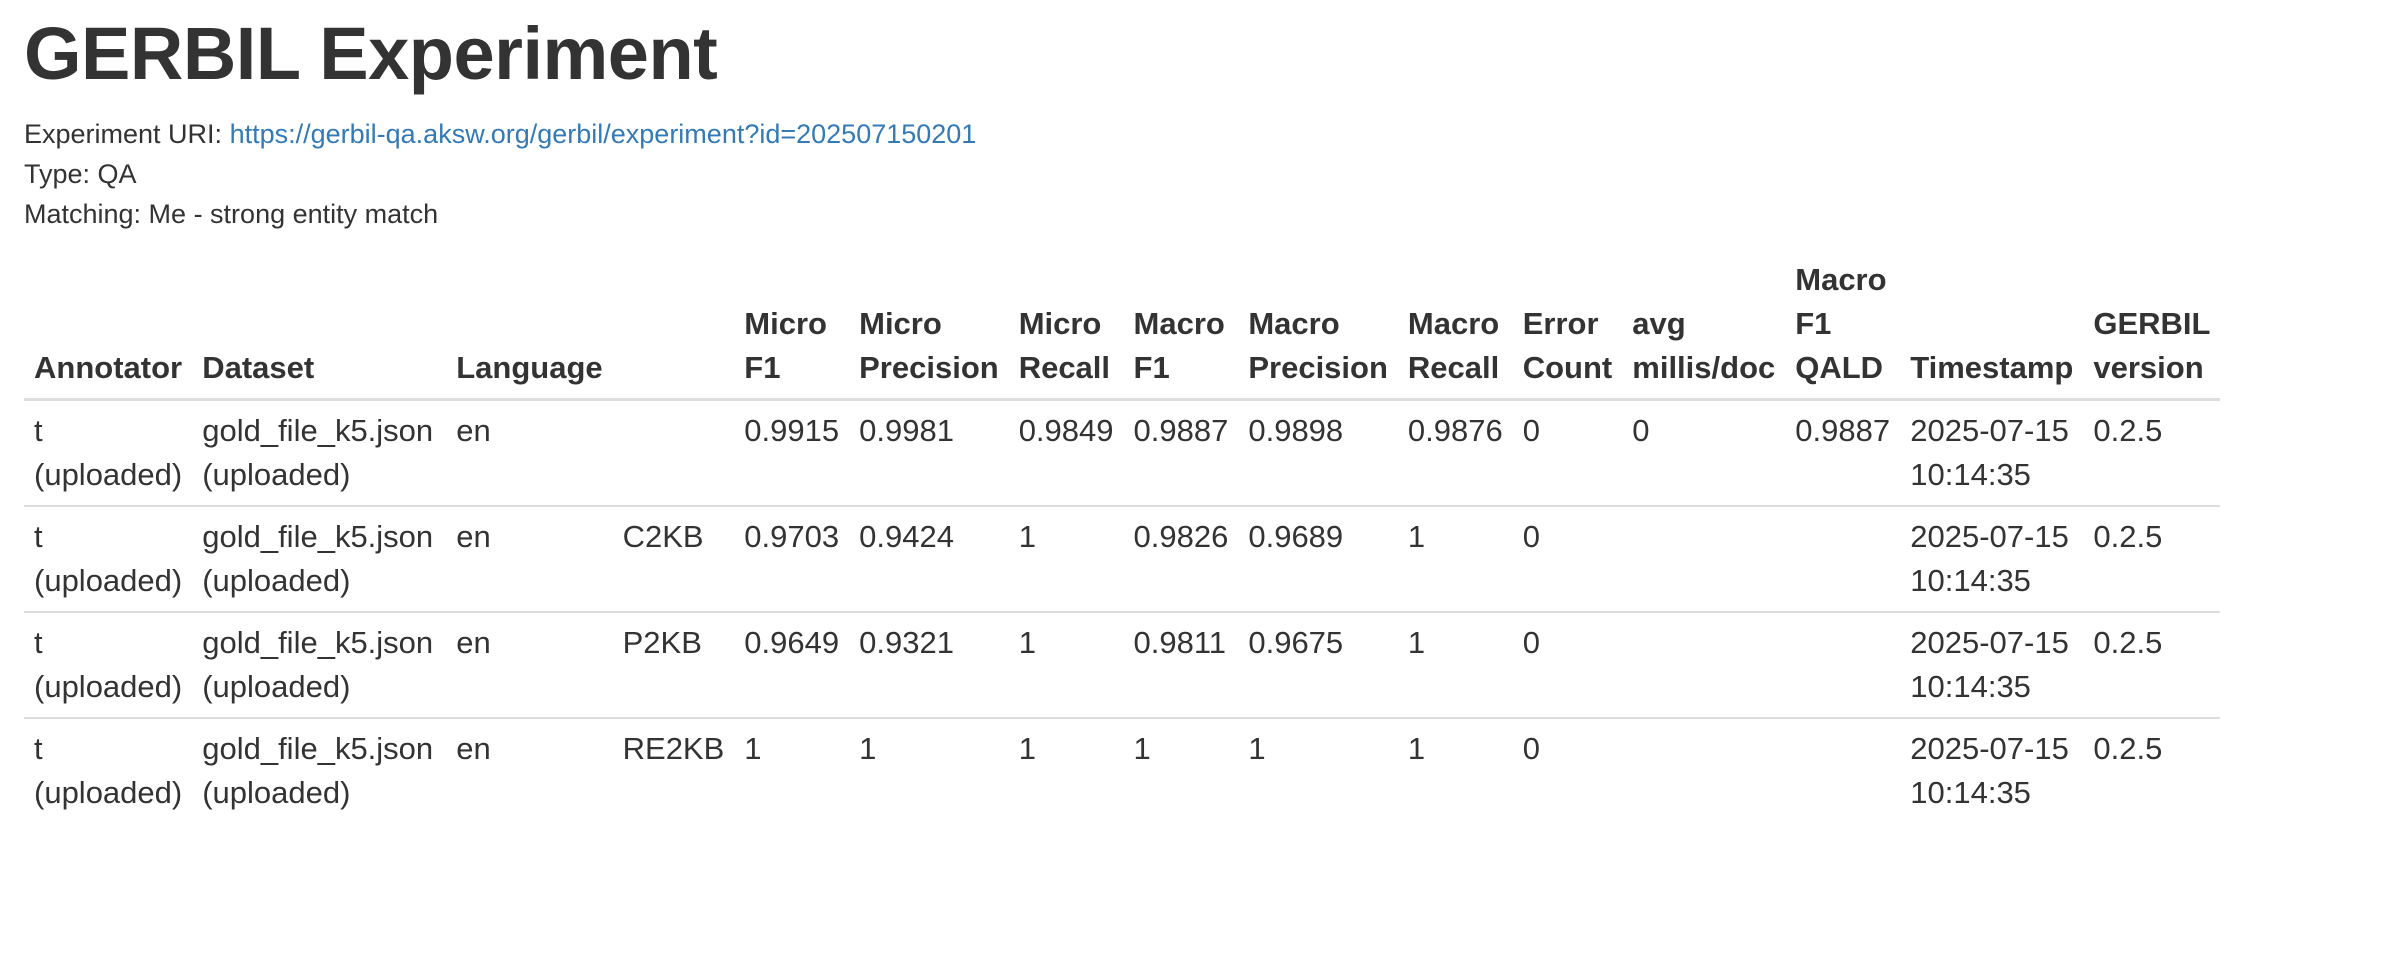 The image size is (2382, 962). I want to click on cell-text: 0.9424, so click(906, 536).